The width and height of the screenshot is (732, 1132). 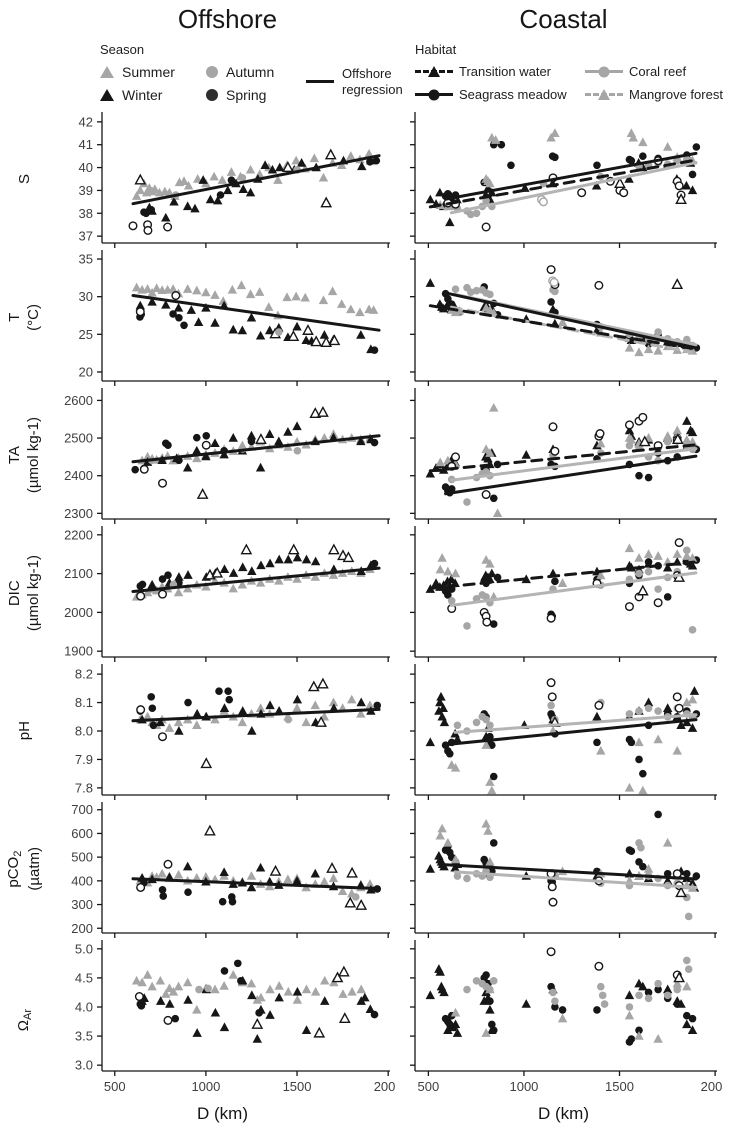 What do you see at coordinates (604, 95) in the screenshot?
I see `mangrove-forest-line-icon` at bounding box center [604, 95].